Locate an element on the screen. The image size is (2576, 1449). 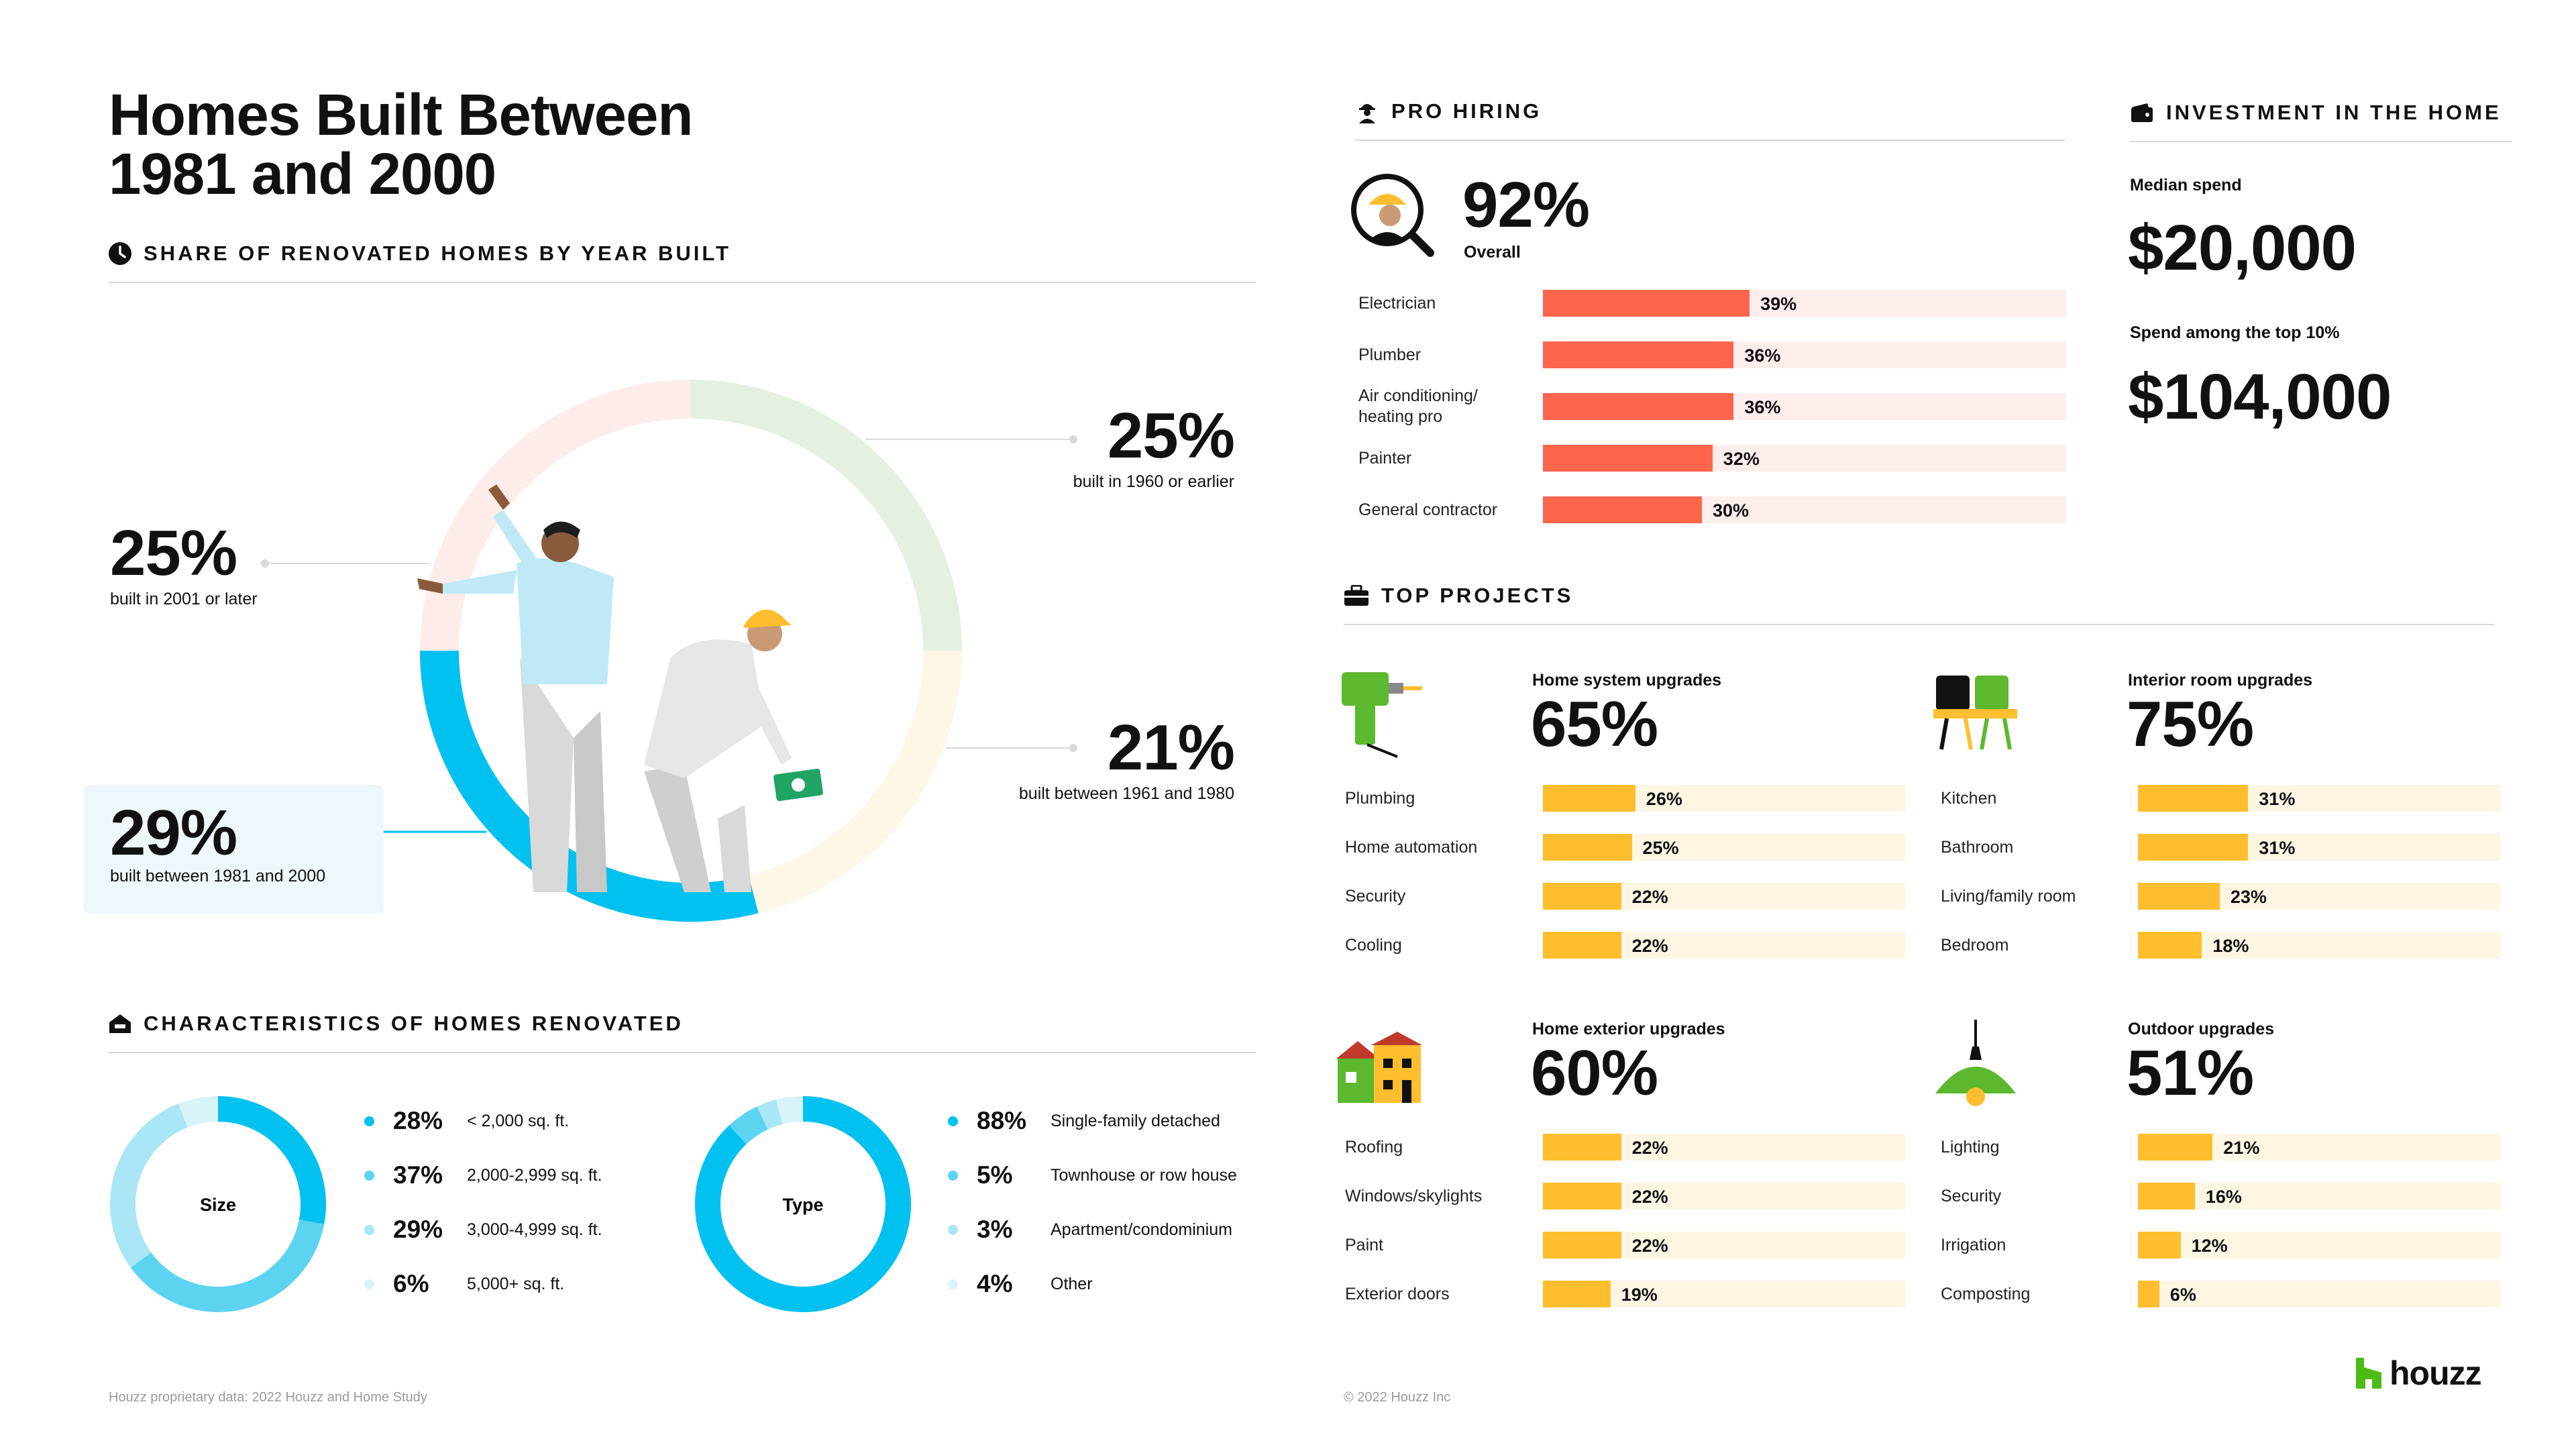
size-legend-label: < 2,000 sq. ft. is located at coordinates (518, 1120).